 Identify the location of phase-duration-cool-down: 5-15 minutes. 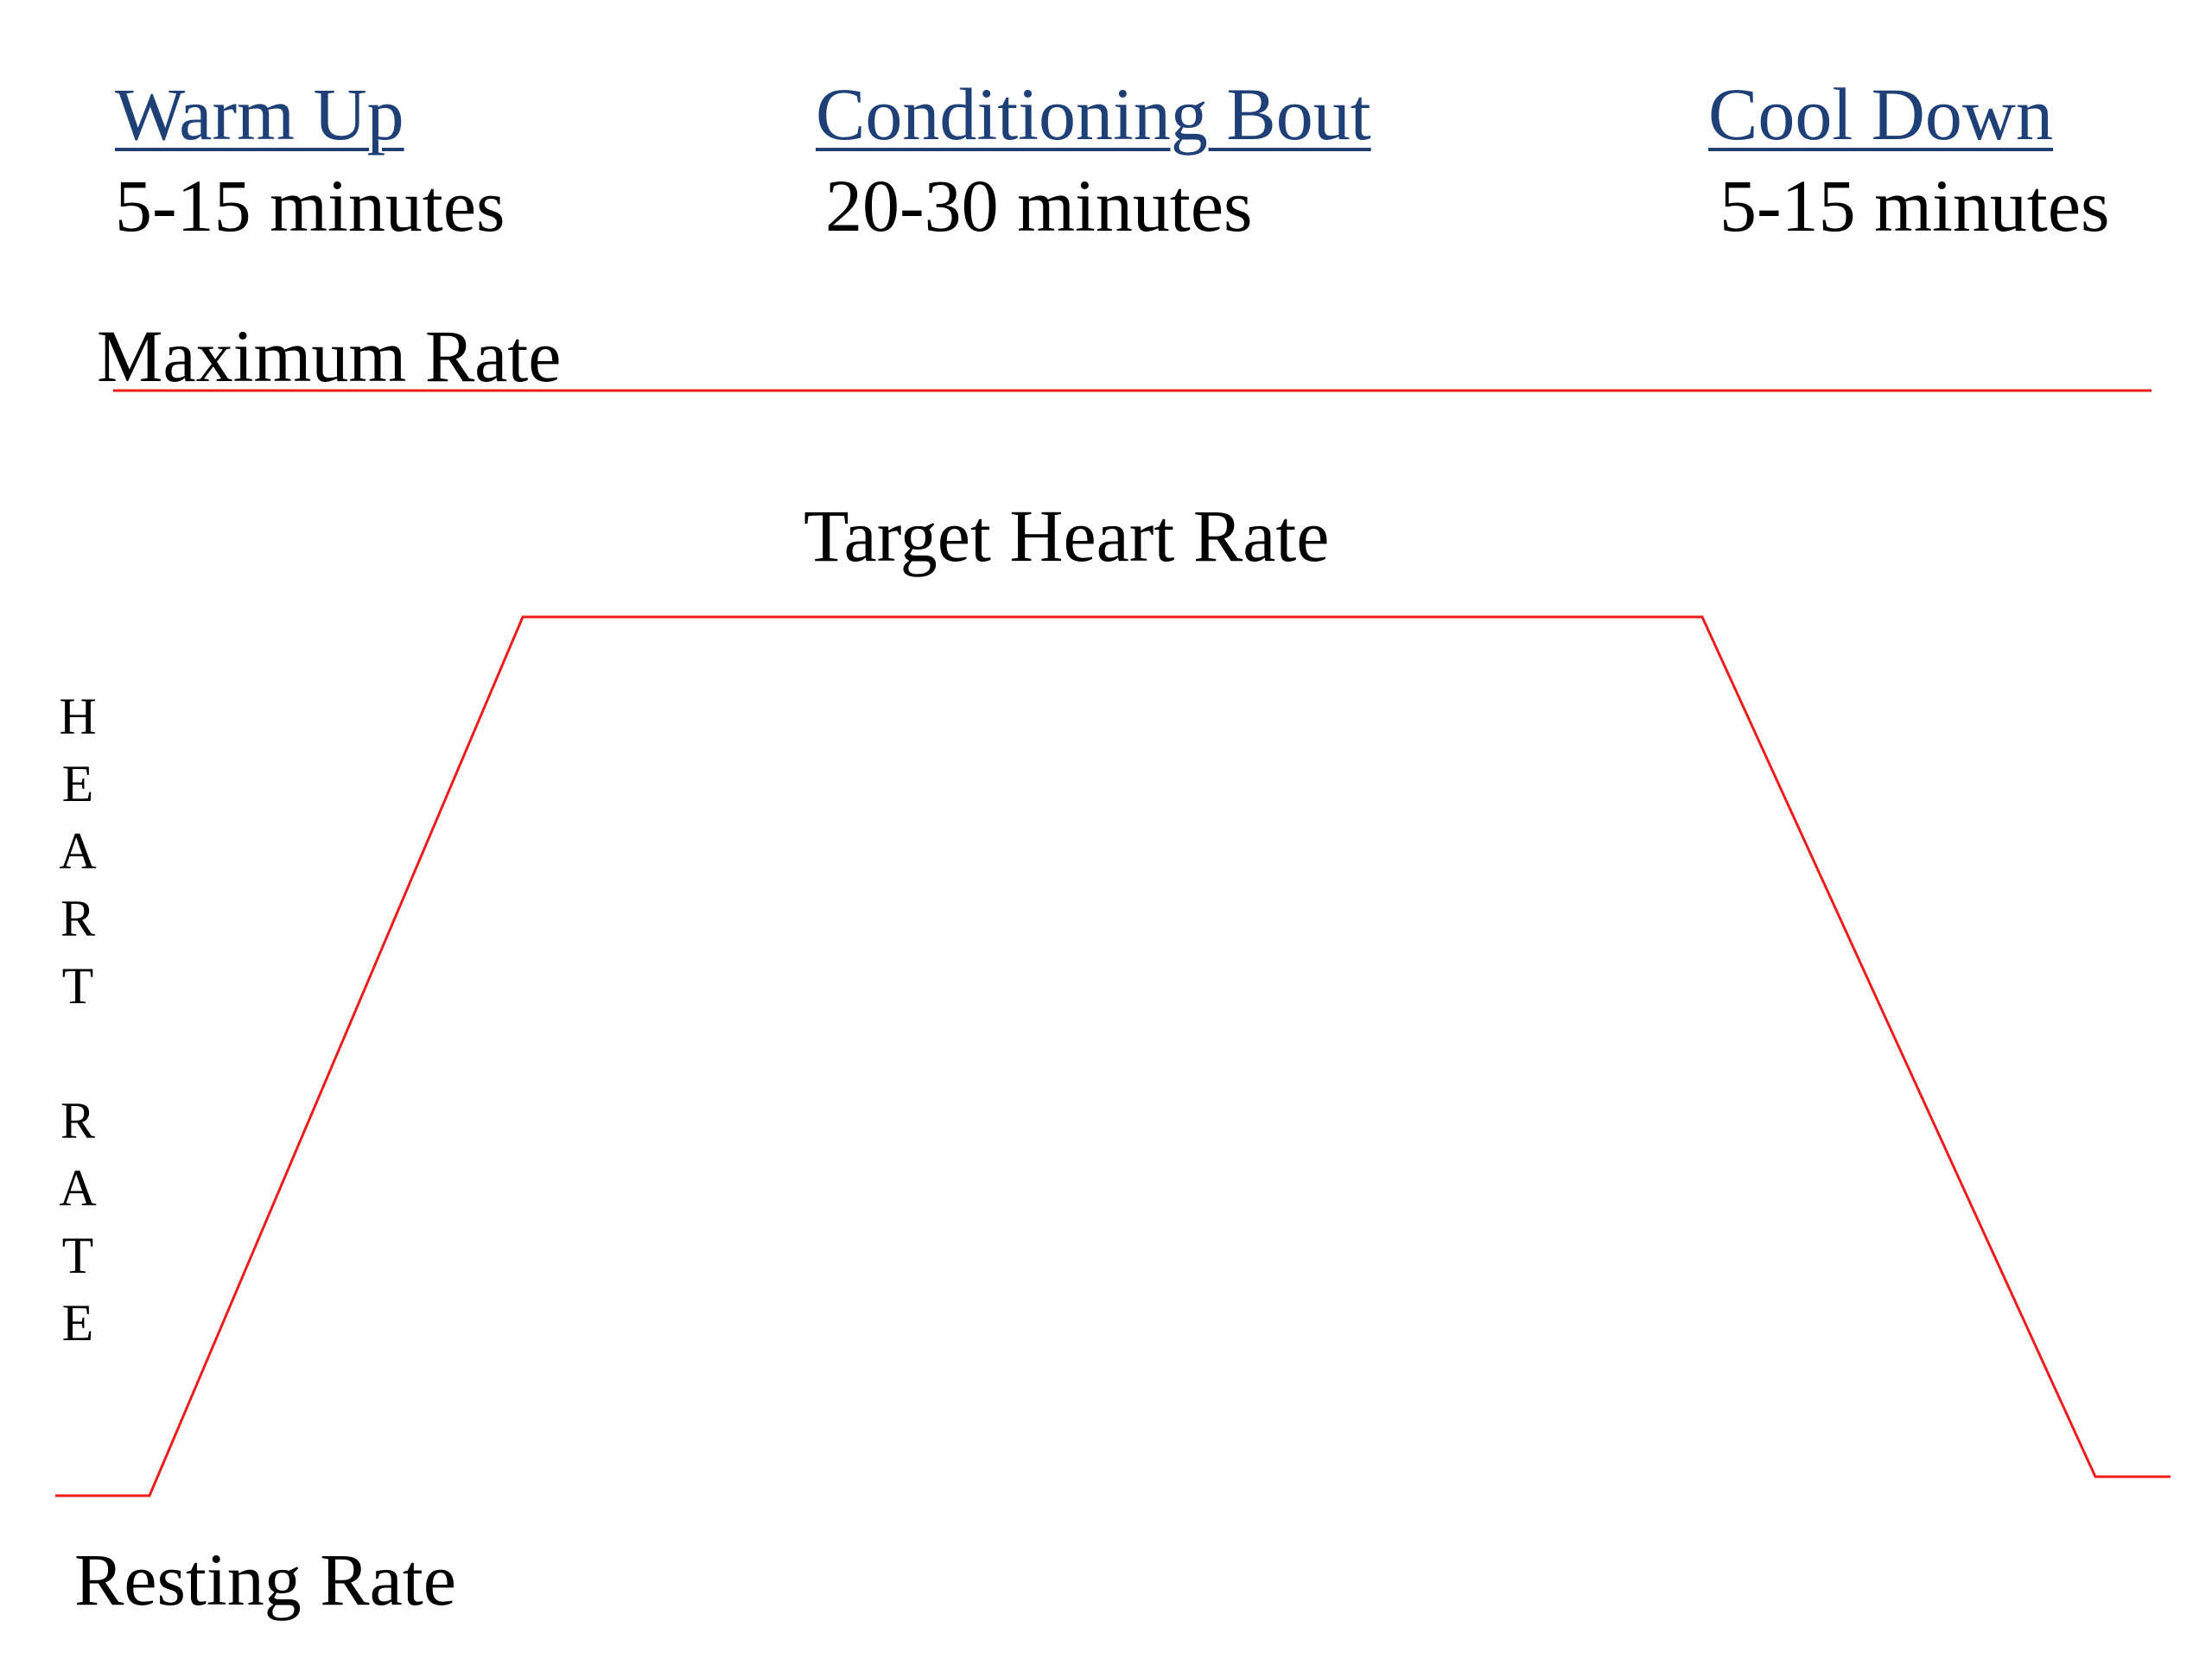
(1914, 205).